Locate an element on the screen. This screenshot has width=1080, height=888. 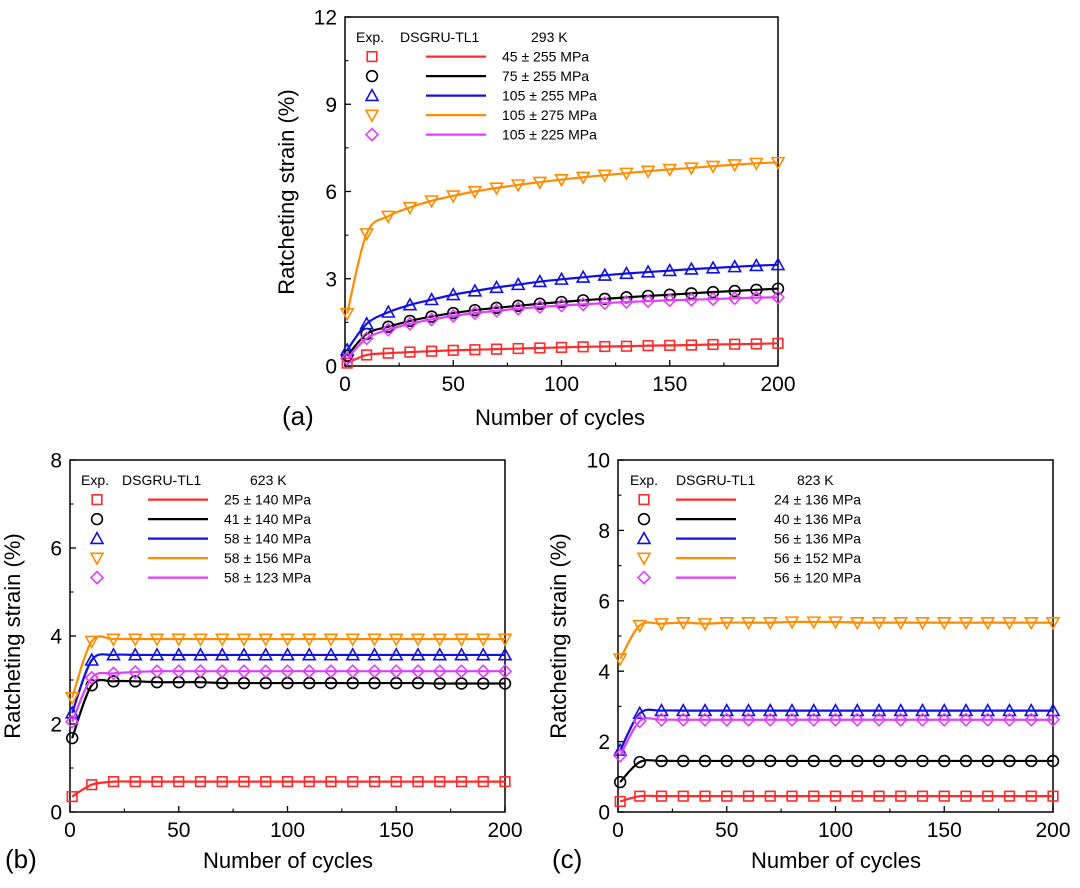
y-axis-label: Ratcheting strain (%) is located at coordinates (286, 191).